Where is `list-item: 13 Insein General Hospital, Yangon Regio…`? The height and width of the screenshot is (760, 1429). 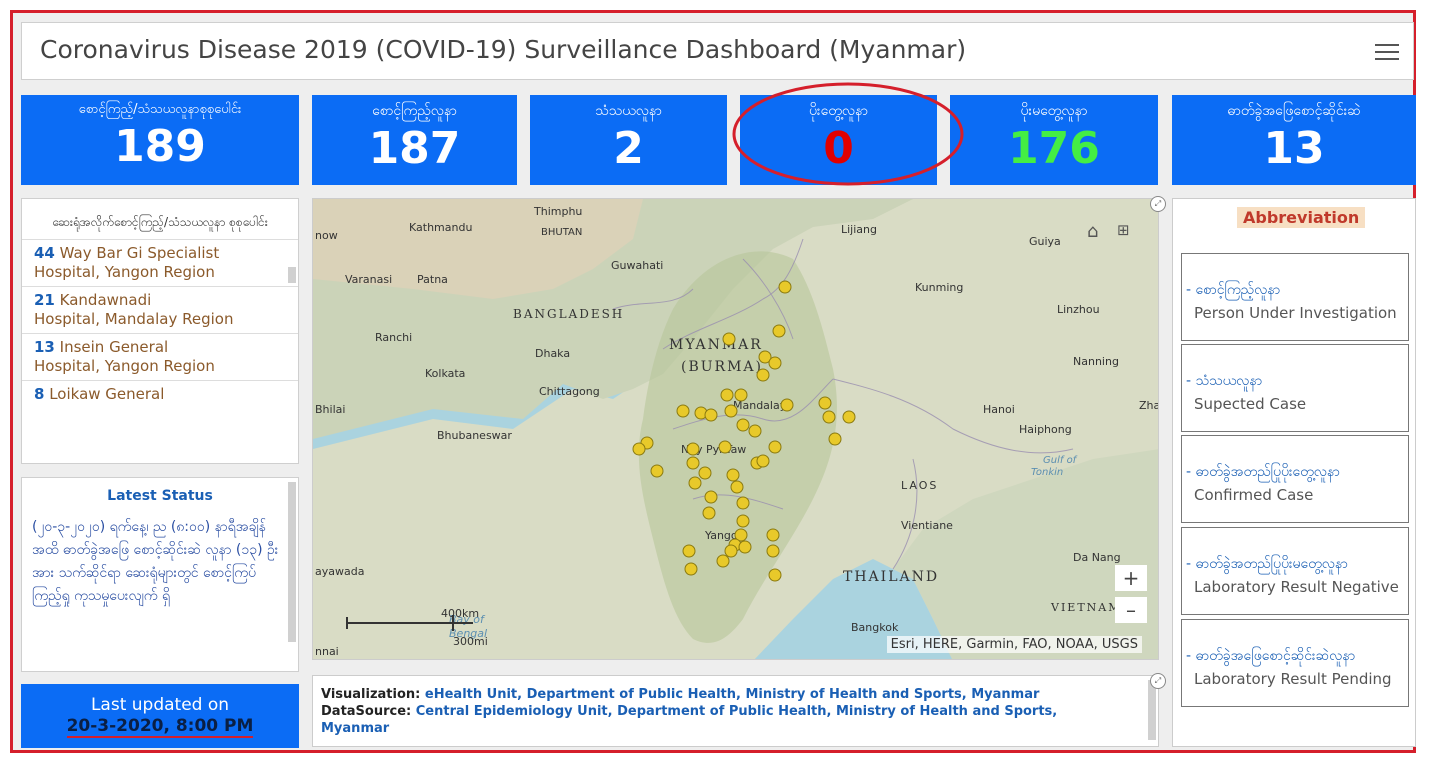
list-item: 13 Insein General Hospital, Yangon Regio… is located at coordinates (160, 356).